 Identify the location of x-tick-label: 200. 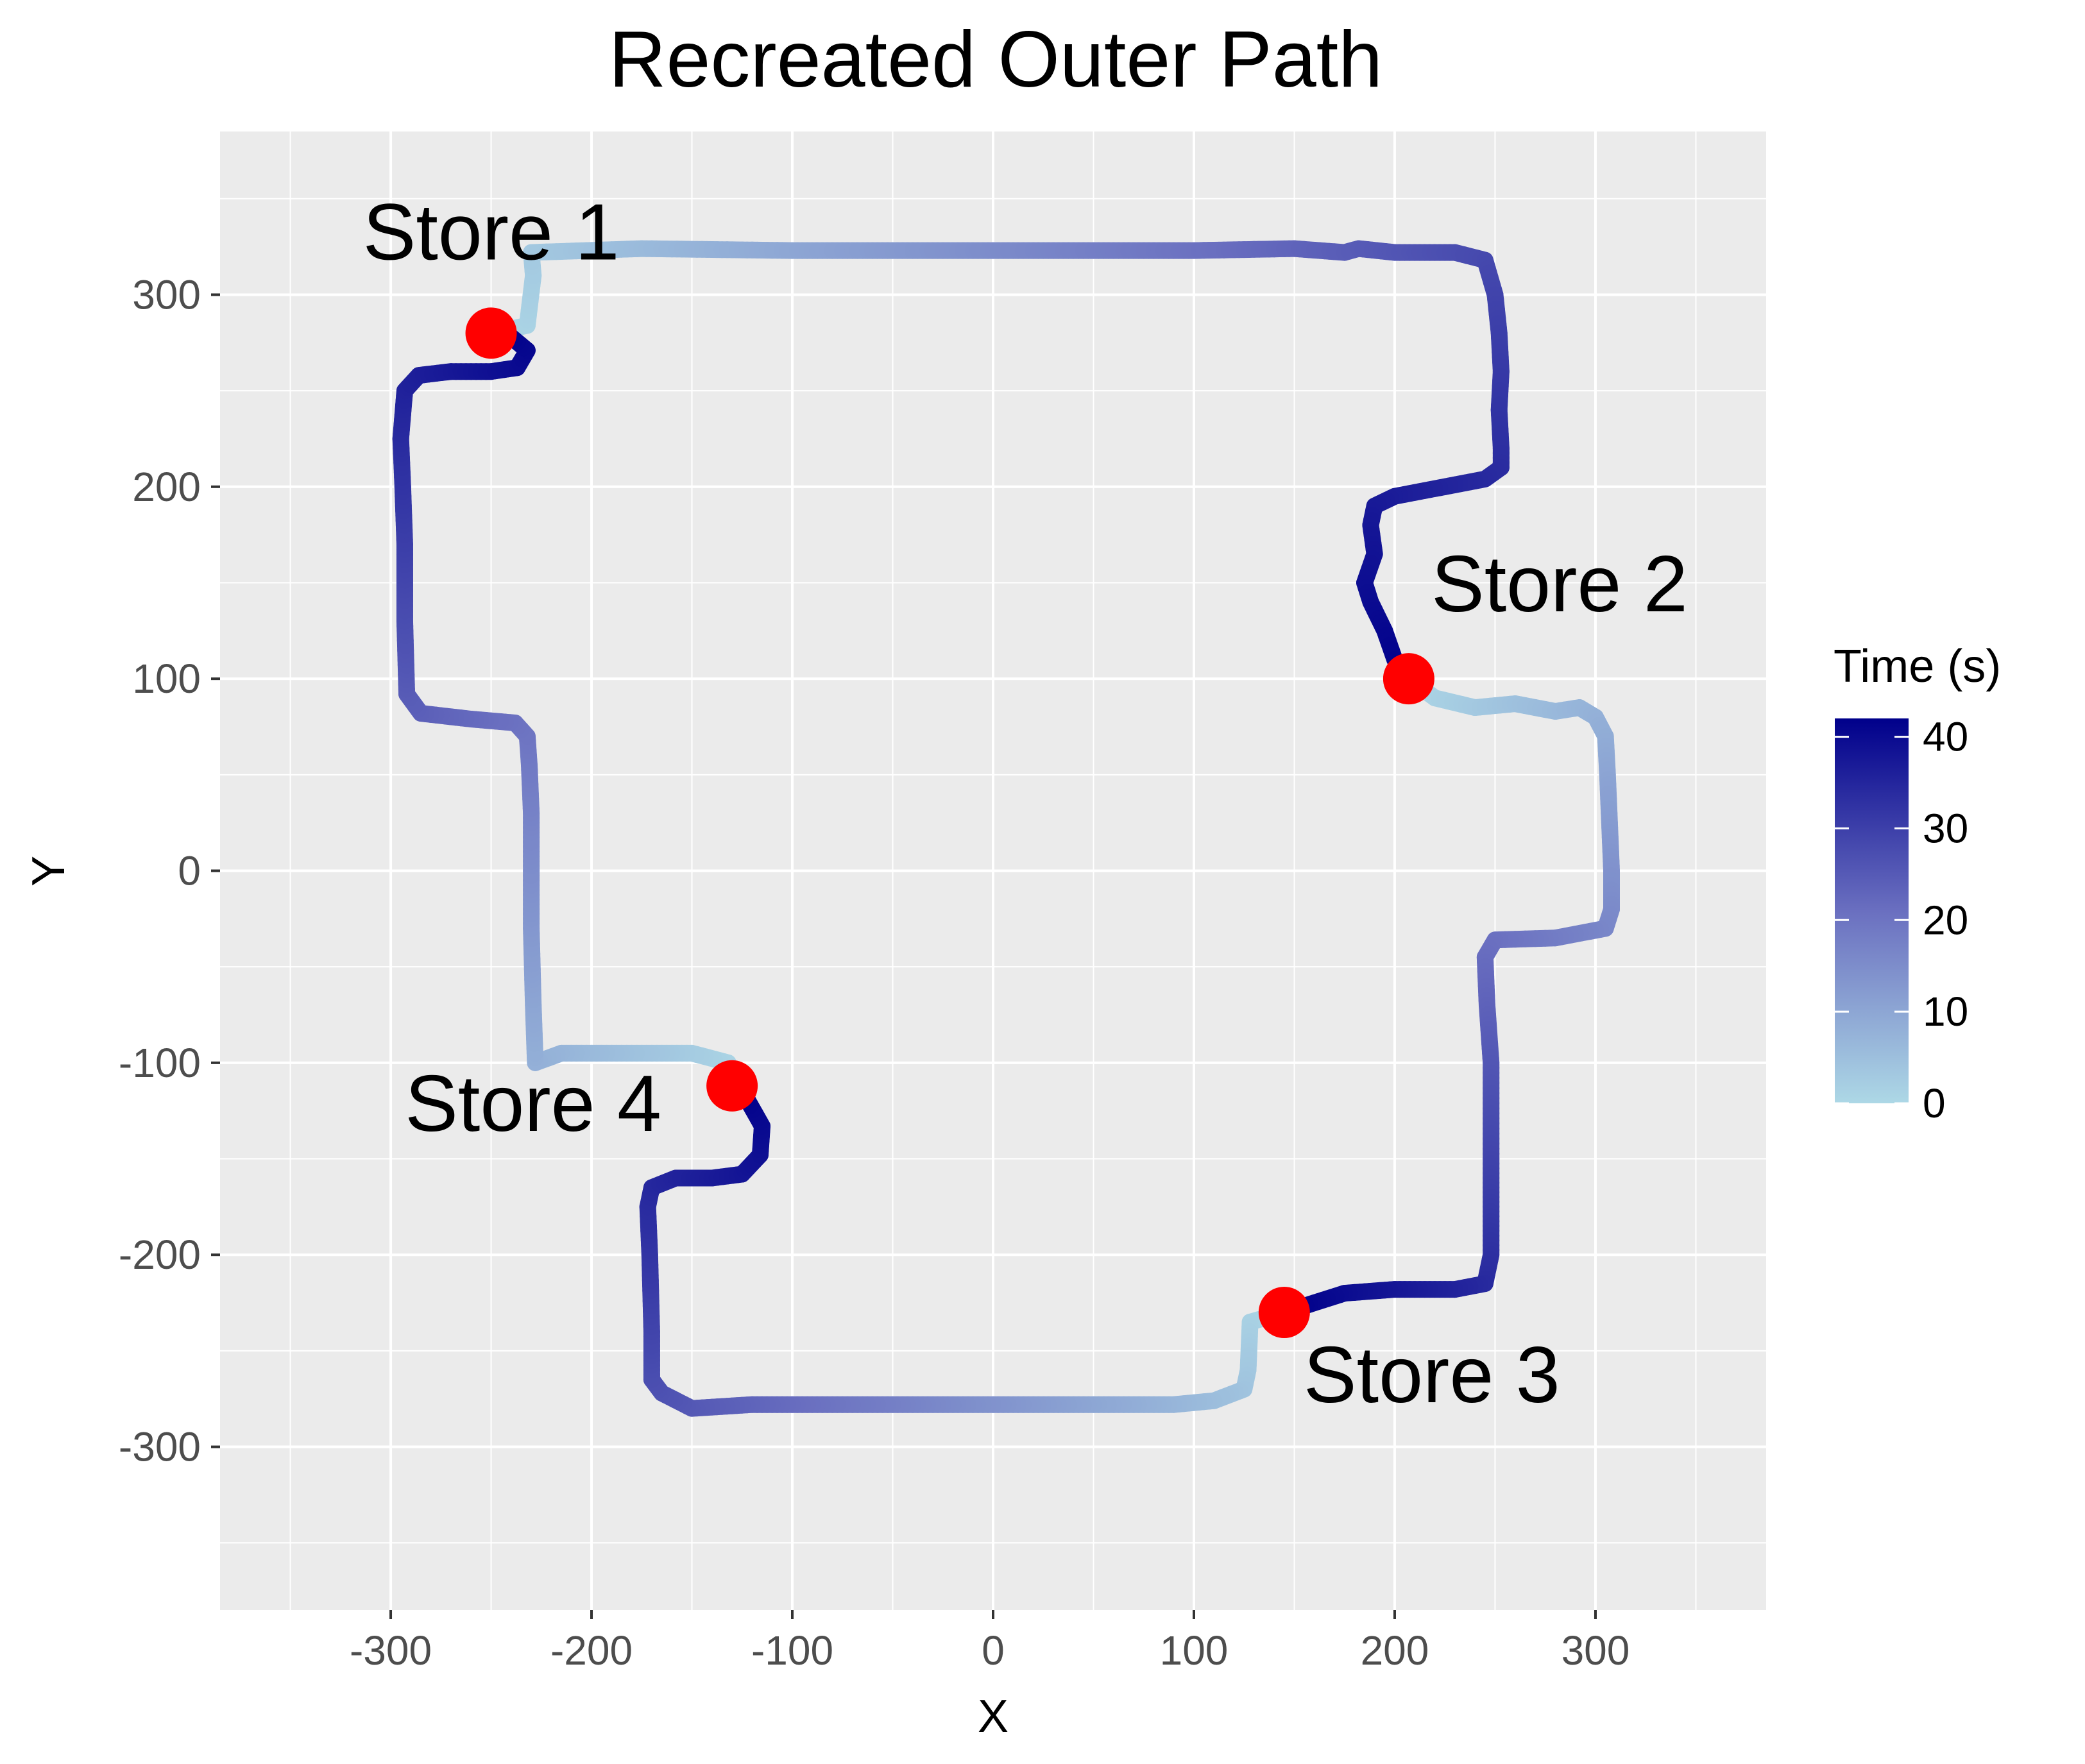
(1395, 1650).